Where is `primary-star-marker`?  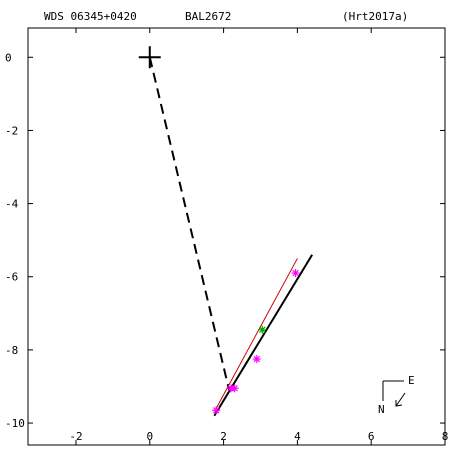 primary-star-marker is located at coordinates (149, 57).